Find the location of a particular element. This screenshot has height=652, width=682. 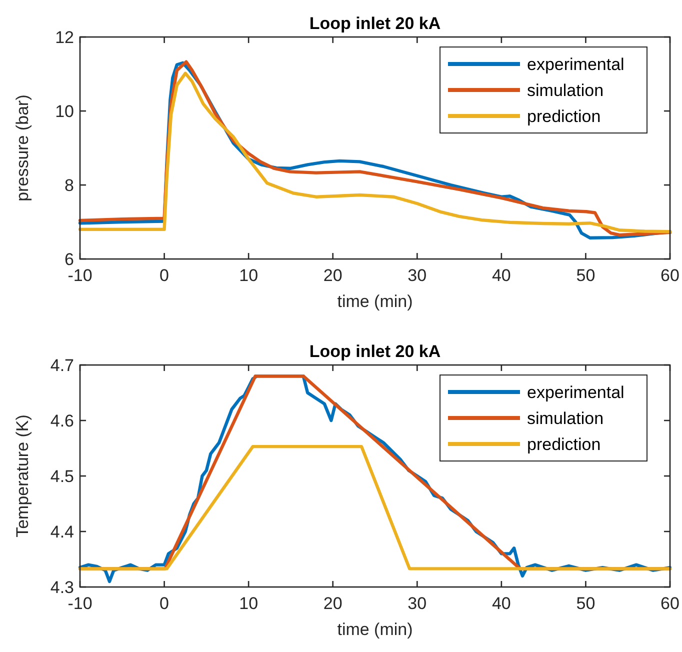

y-tick-label: 4.4 is located at coordinates (62, 532).